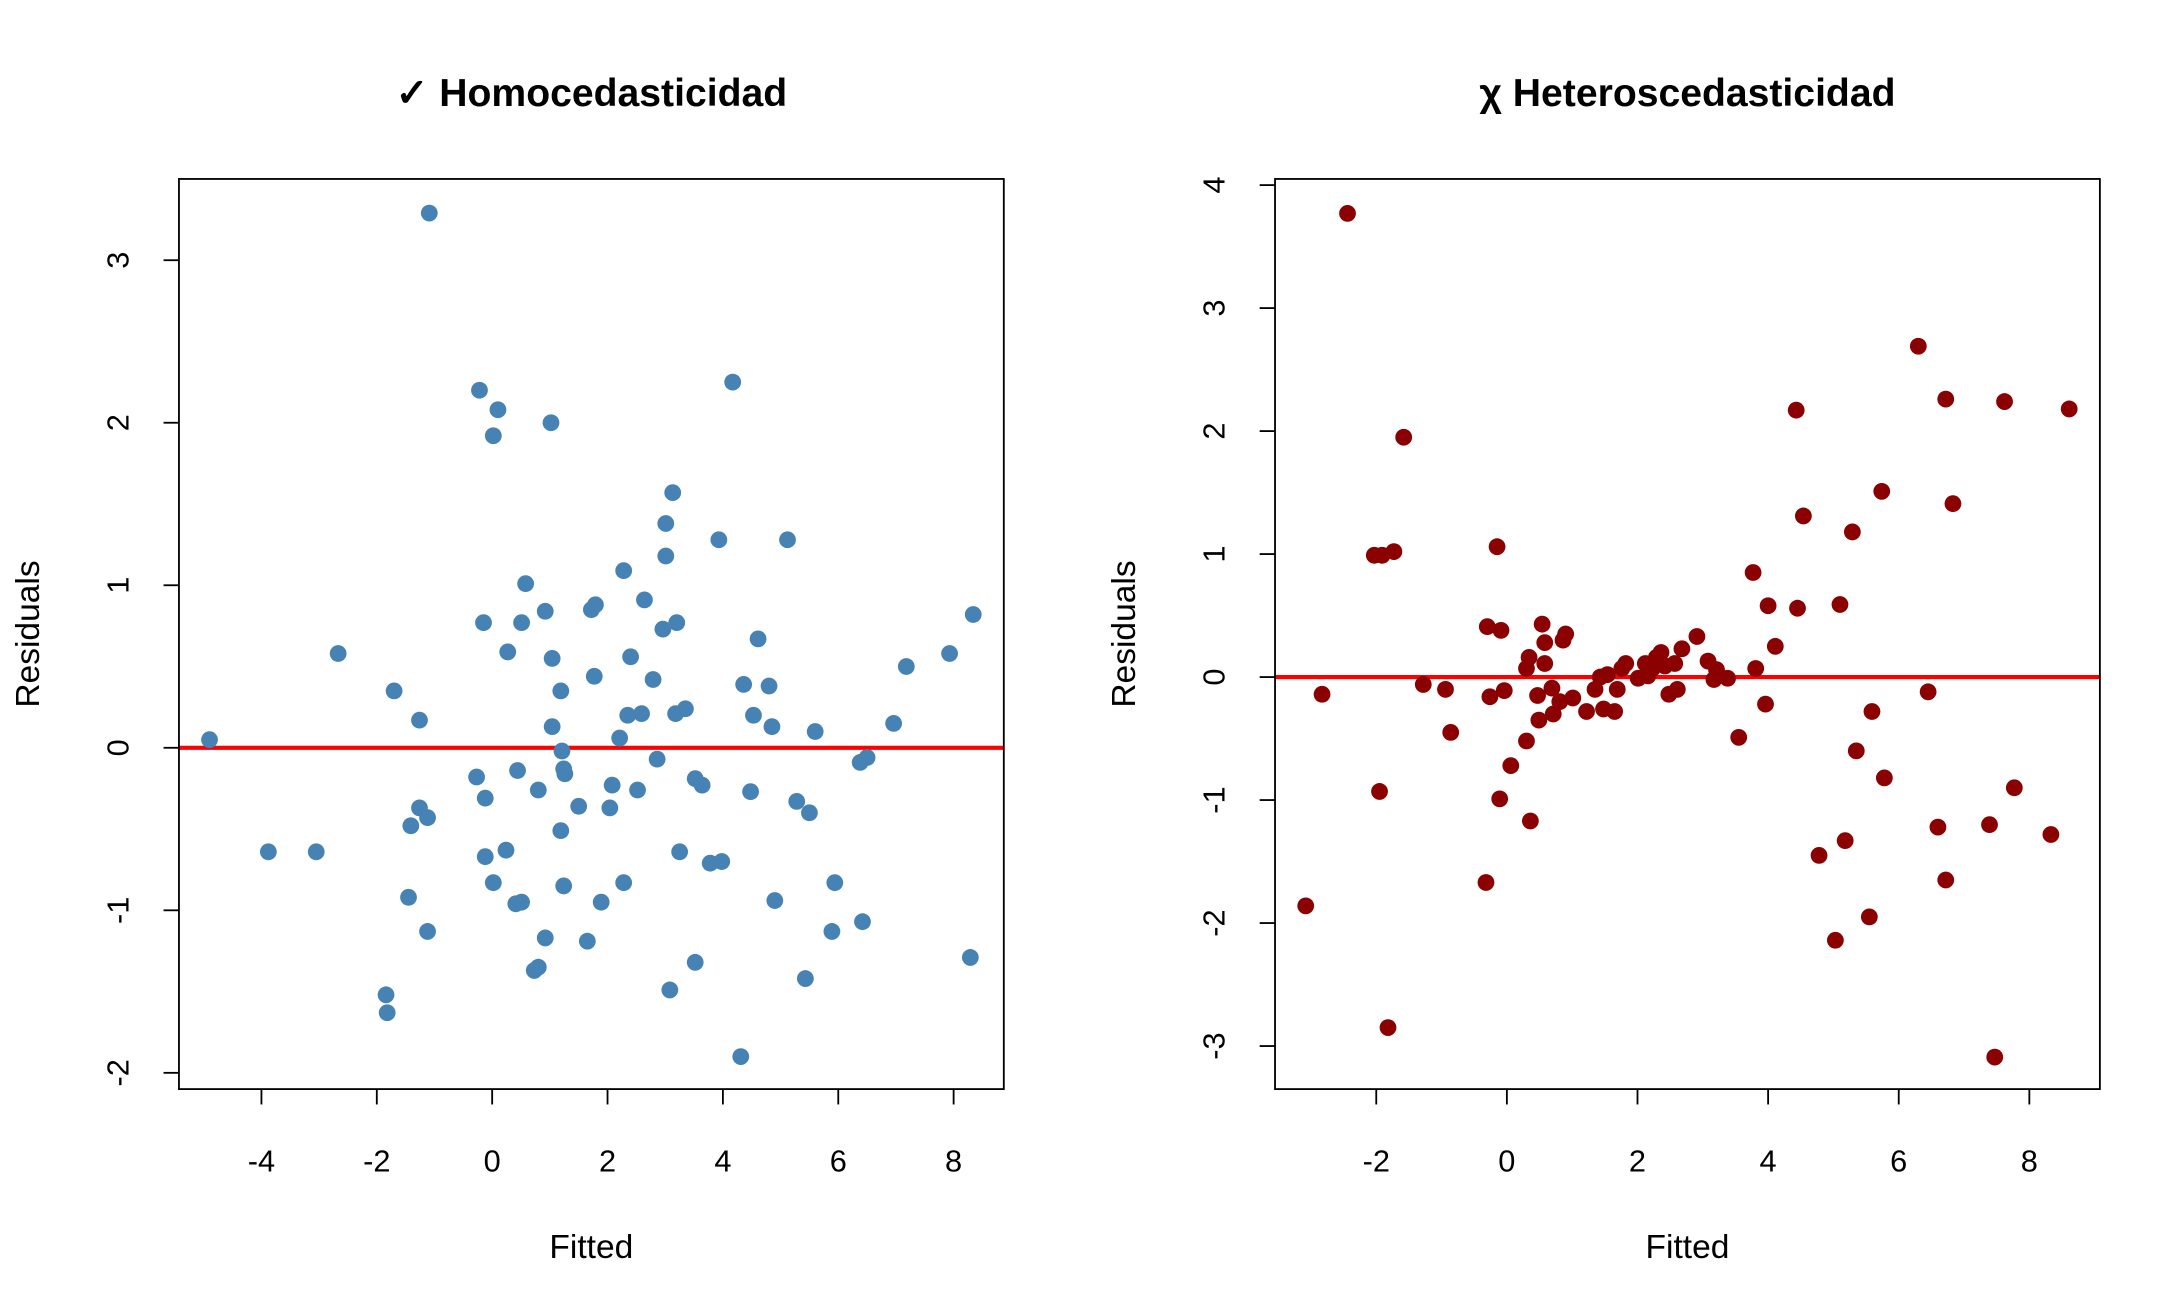 Image resolution: width=2160 pixels, height=1301 pixels. What do you see at coordinates (1214, 1045) in the screenshot?
I see `y-tick-label: -3` at bounding box center [1214, 1045].